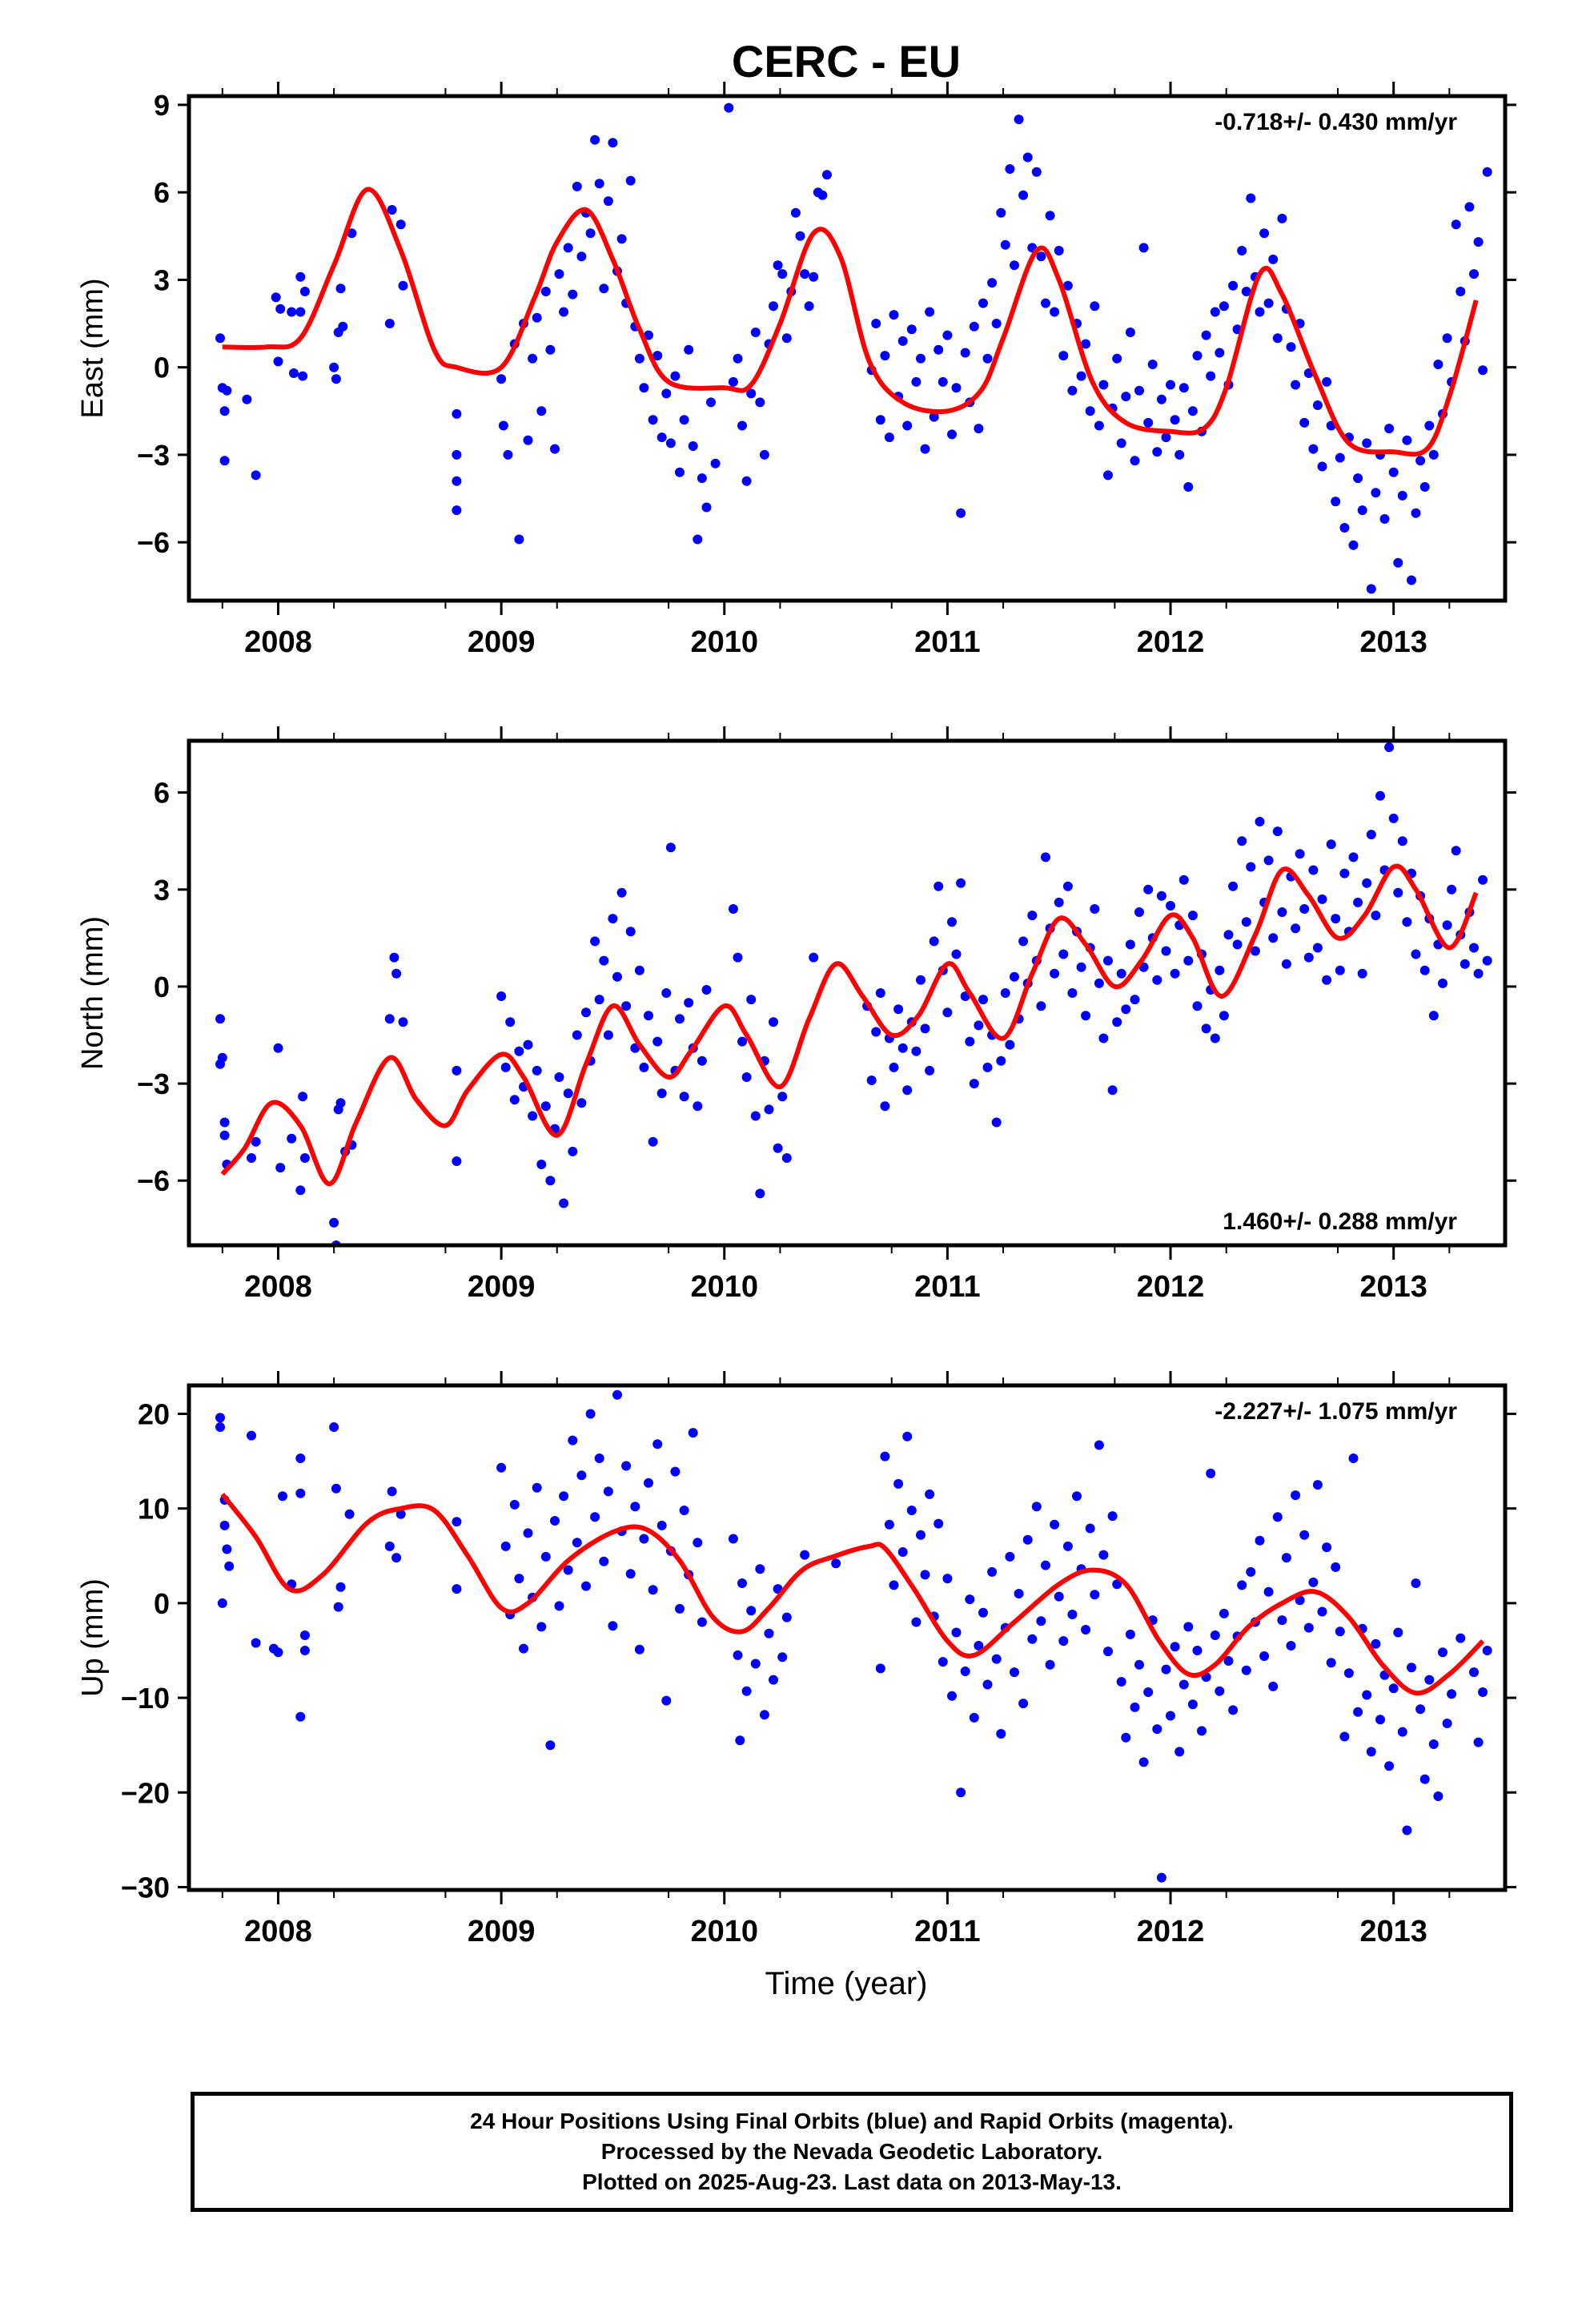 This screenshot has height=2324, width=1582. Describe the element at coordinates (145, 1793) in the screenshot. I see `y-tick-label: −20` at that location.